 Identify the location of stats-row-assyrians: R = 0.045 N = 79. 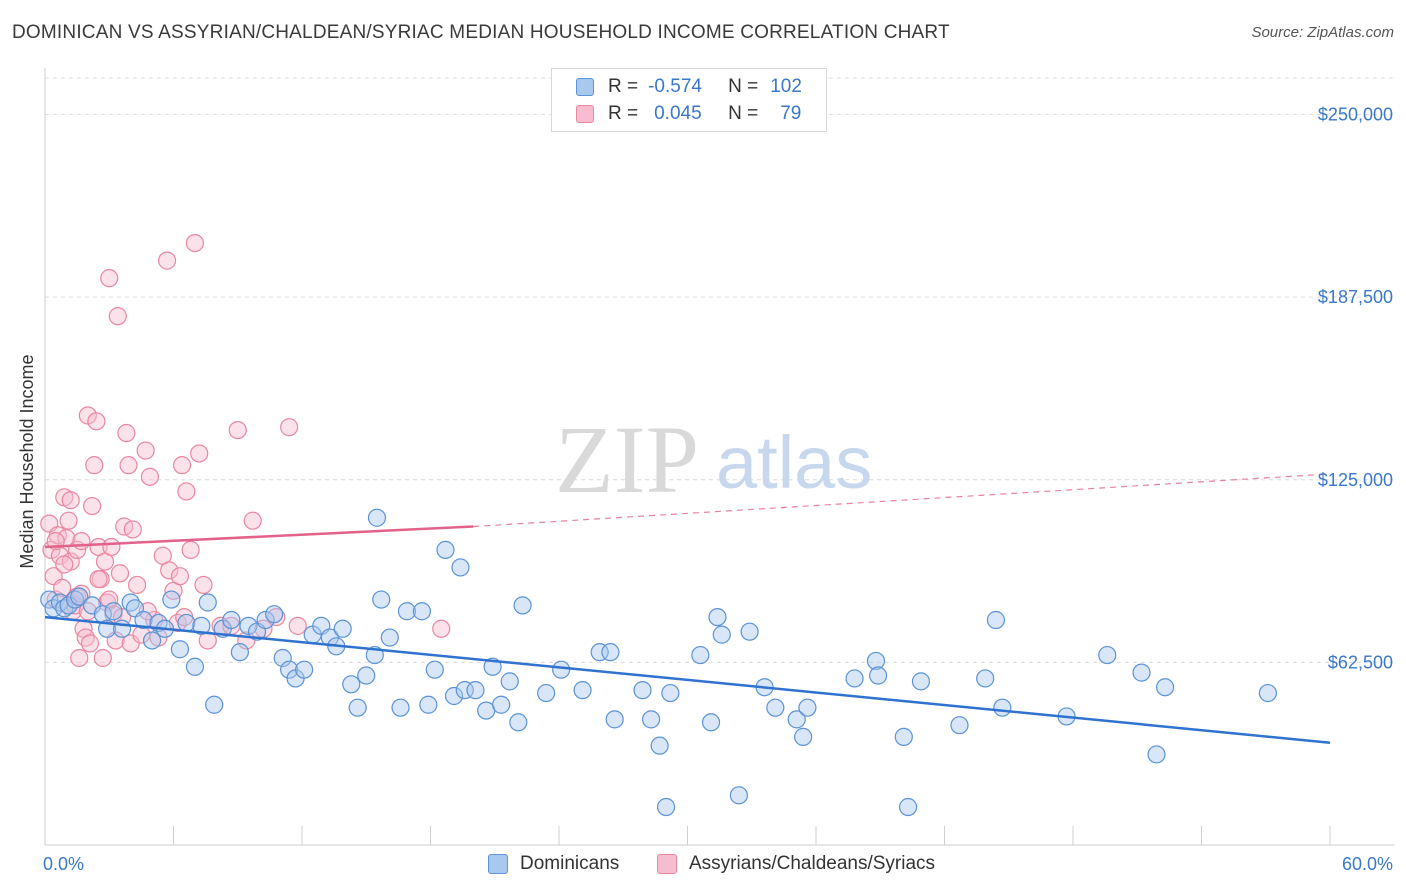
(688, 114).